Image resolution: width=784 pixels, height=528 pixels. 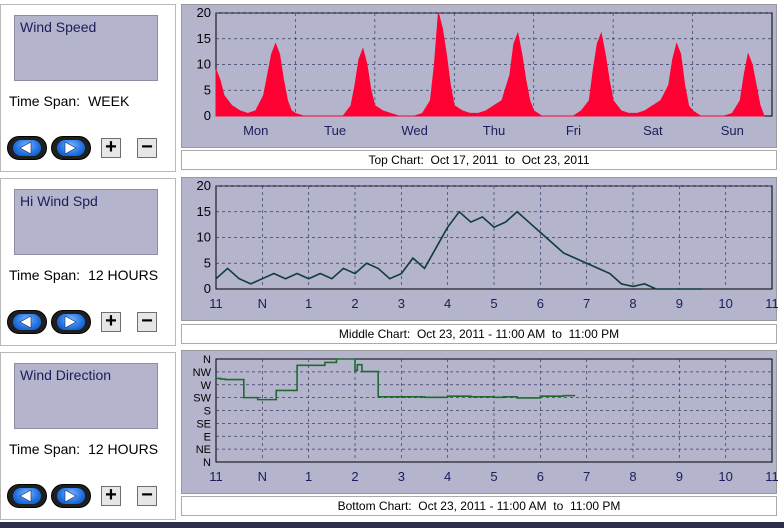 What do you see at coordinates (83, 449) in the screenshot?
I see `time-span-bottom: Time Span: 12 HOURS` at bounding box center [83, 449].